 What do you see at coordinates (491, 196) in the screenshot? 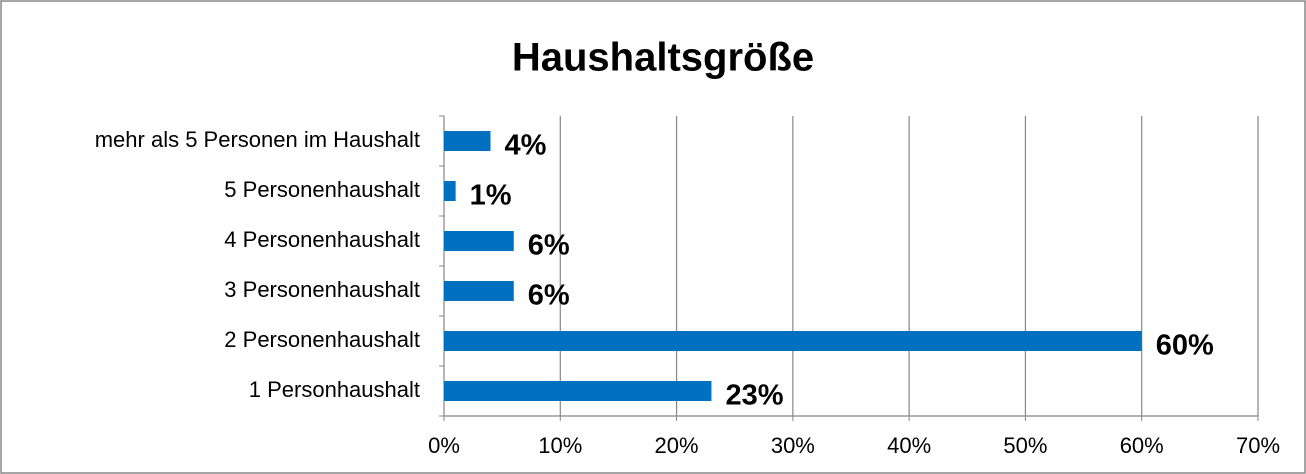
I see `data-label: 1%` at bounding box center [491, 196].